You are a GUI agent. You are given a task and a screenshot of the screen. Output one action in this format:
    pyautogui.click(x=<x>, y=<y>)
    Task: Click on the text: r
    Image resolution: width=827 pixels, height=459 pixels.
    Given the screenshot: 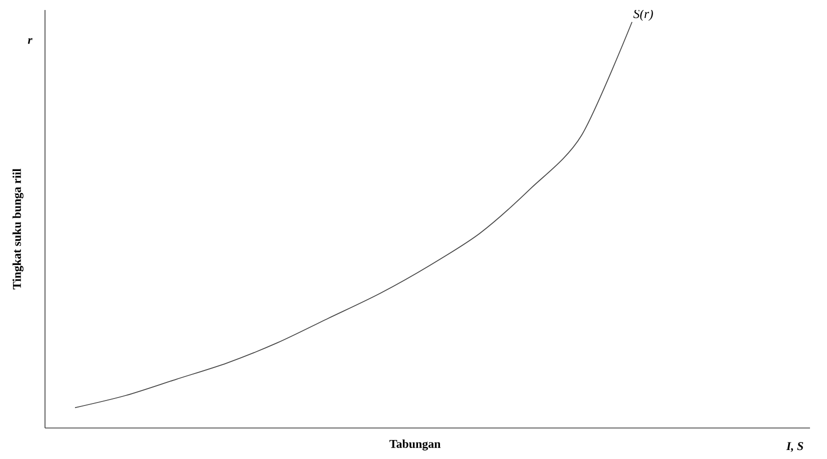 What is the action you would take?
    pyautogui.click(x=30, y=41)
    